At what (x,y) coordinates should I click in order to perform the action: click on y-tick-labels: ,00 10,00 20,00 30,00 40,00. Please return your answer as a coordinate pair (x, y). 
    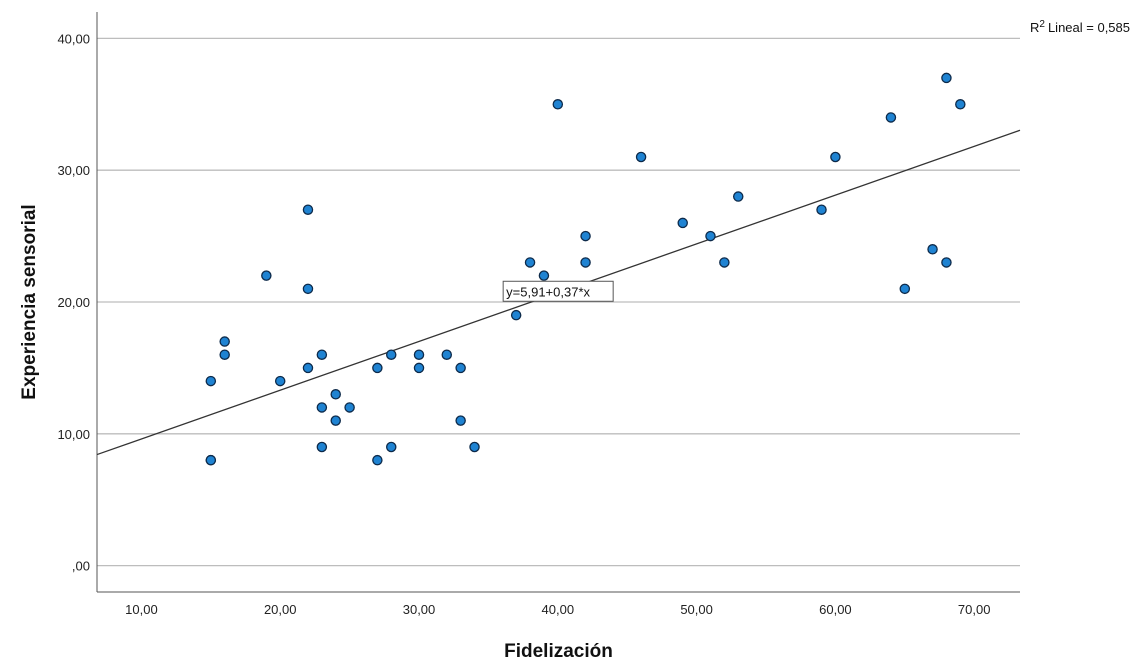
    Looking at the image, I should click on (73, 302).